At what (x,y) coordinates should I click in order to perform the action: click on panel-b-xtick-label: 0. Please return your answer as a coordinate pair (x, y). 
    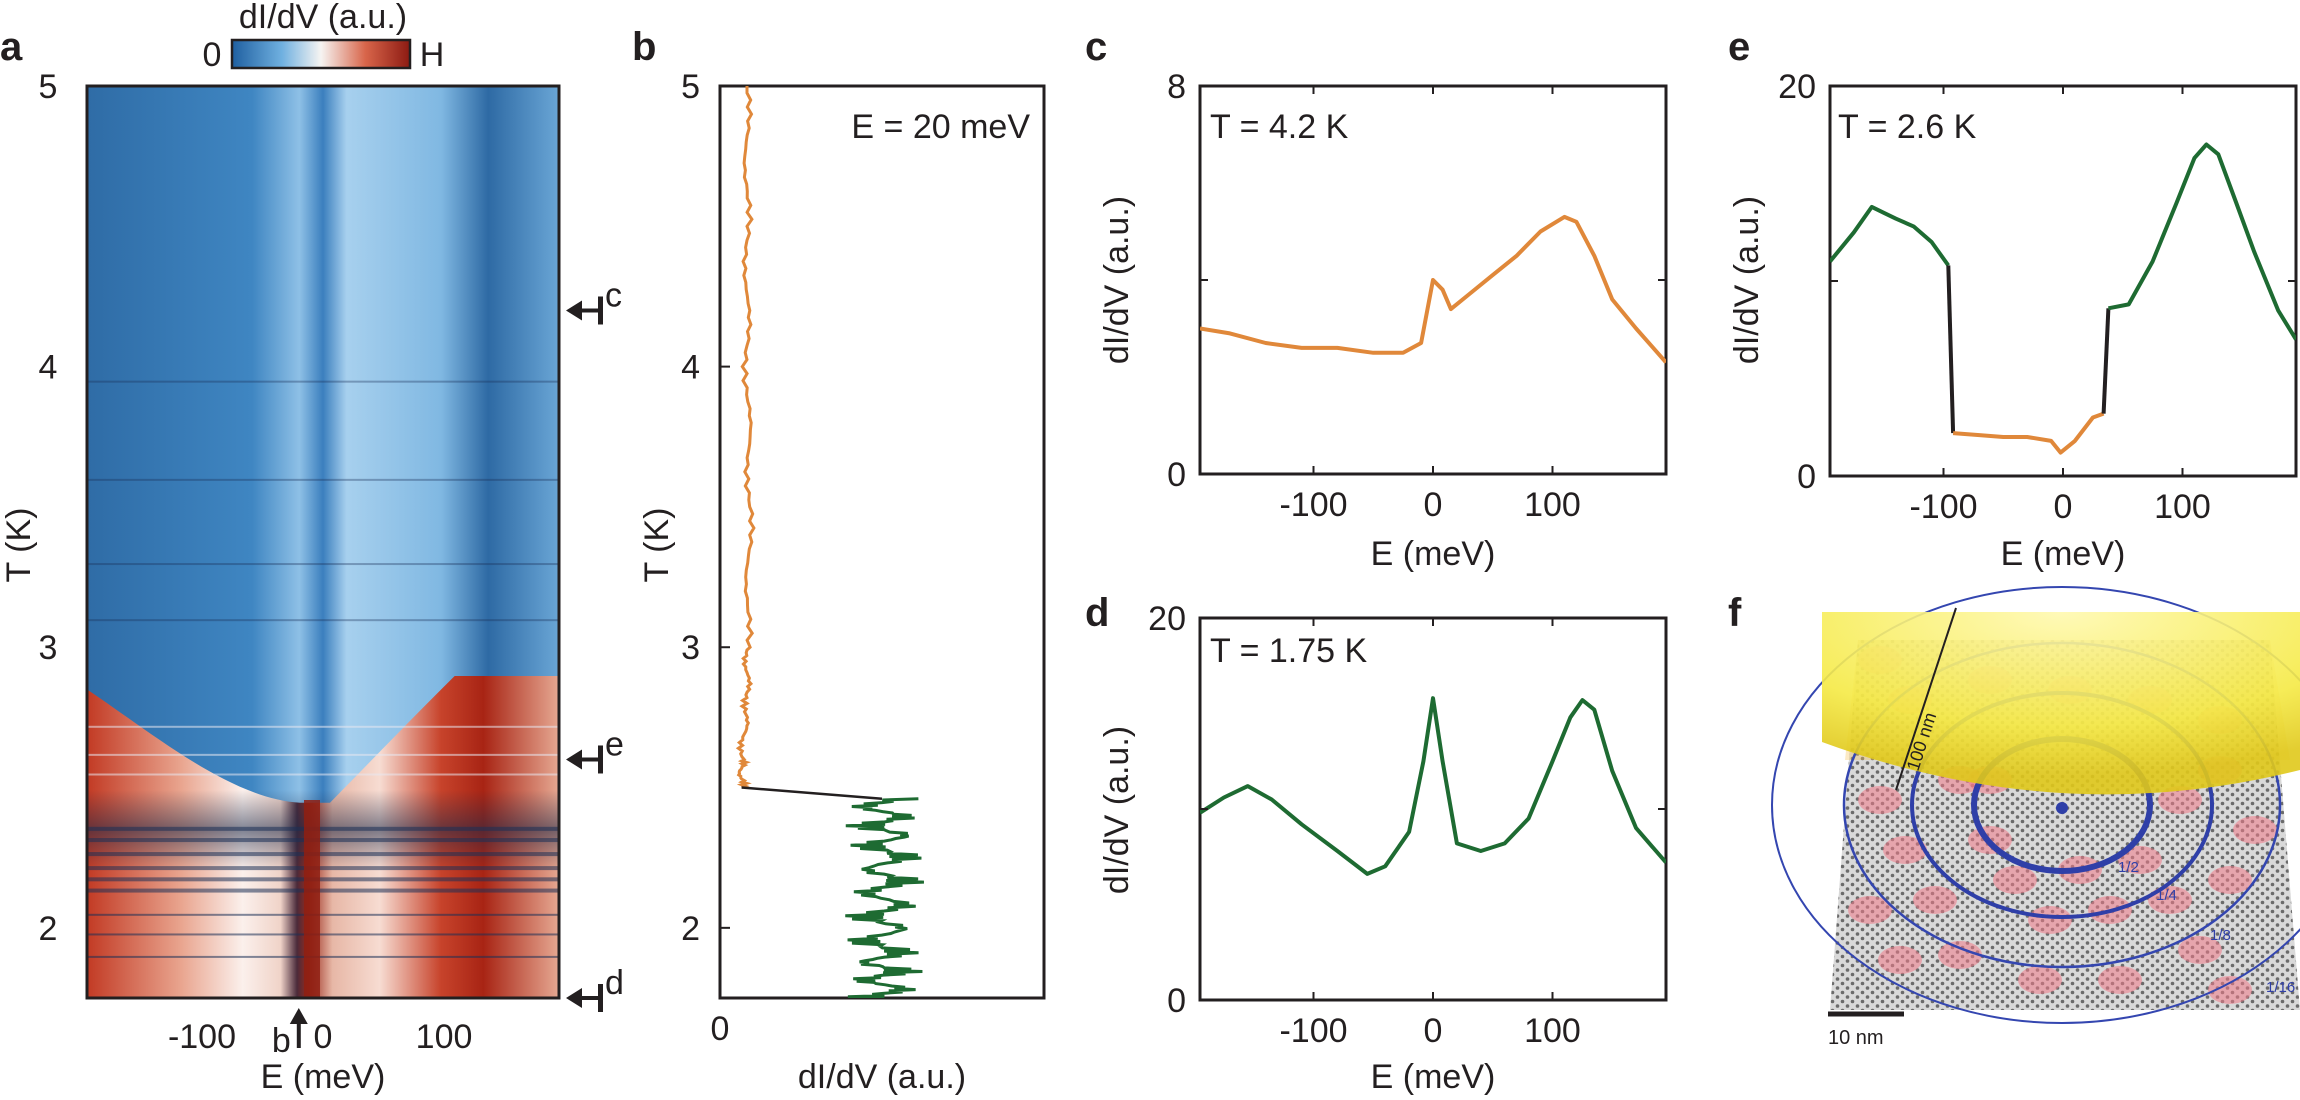
    Looking at the image, I should click on (720, 1029).